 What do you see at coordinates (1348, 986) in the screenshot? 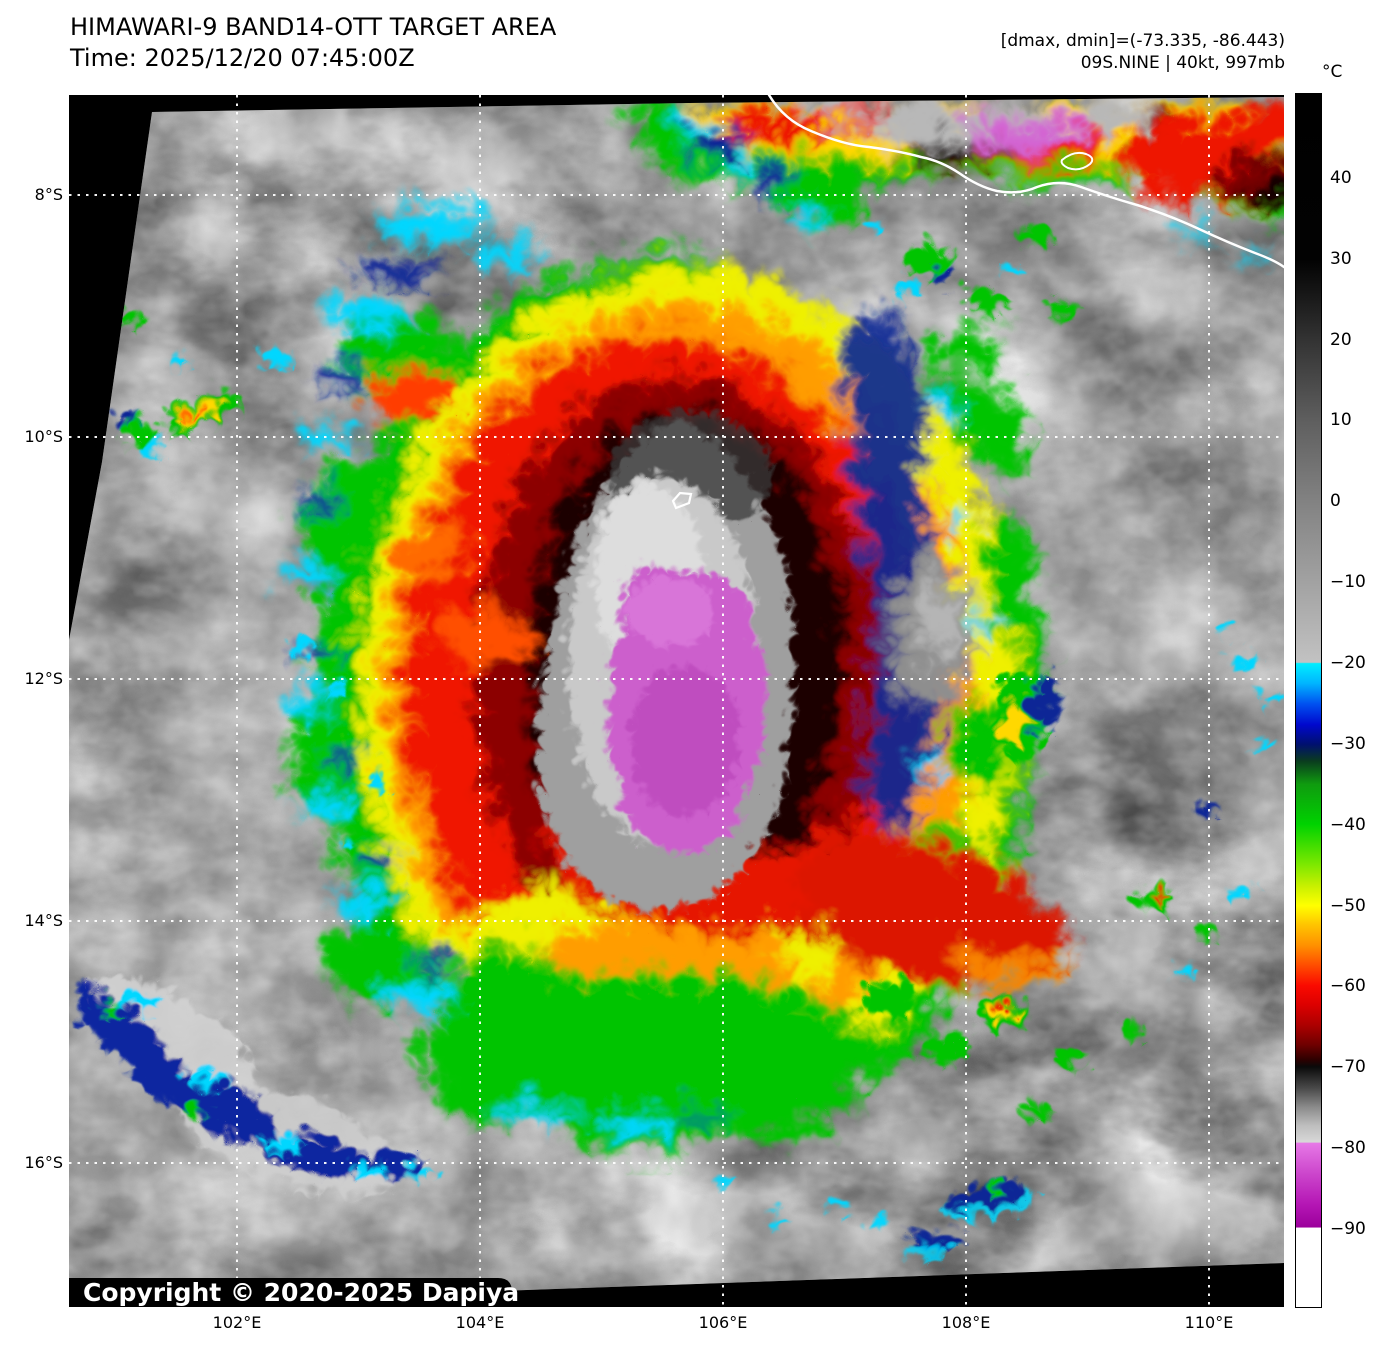
I see `colorbar-tick: −60` at bounding box center [1348, 986].